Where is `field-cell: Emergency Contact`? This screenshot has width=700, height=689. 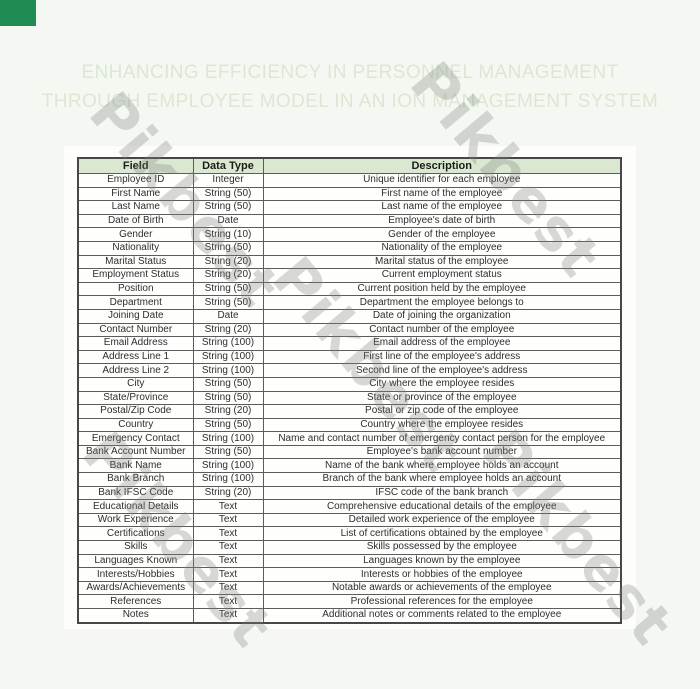
field-cell: Emergency Contact is located at coordinates (135, 438).